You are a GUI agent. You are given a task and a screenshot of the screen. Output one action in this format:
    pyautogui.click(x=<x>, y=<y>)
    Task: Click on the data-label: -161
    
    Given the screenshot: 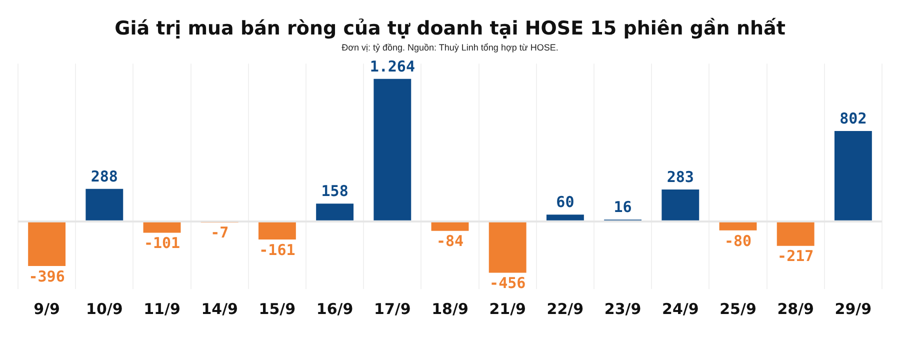 What is the action you would take?
    pyautogui.click(x=277, y=249)
    